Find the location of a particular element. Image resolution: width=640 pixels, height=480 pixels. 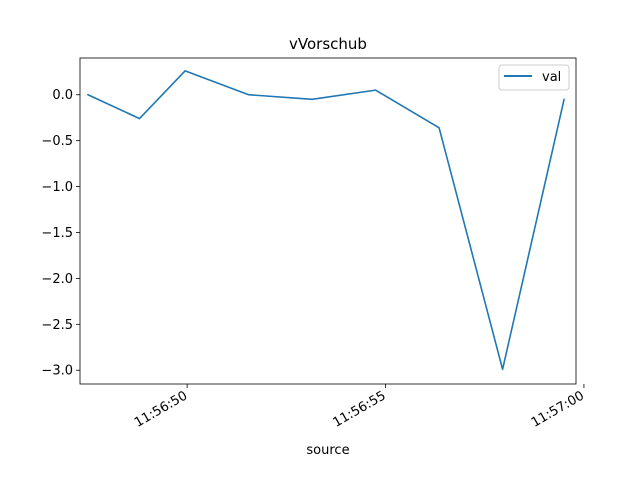

y-tick-label: −1.5 is located at coordinates (57, 233).